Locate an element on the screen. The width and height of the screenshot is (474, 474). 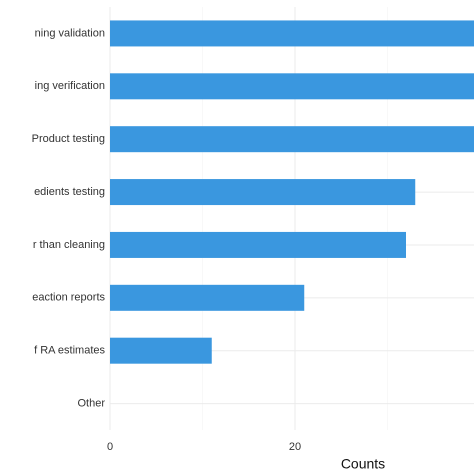
y-tick-label: Product testing is located at coordinates (68, 139).